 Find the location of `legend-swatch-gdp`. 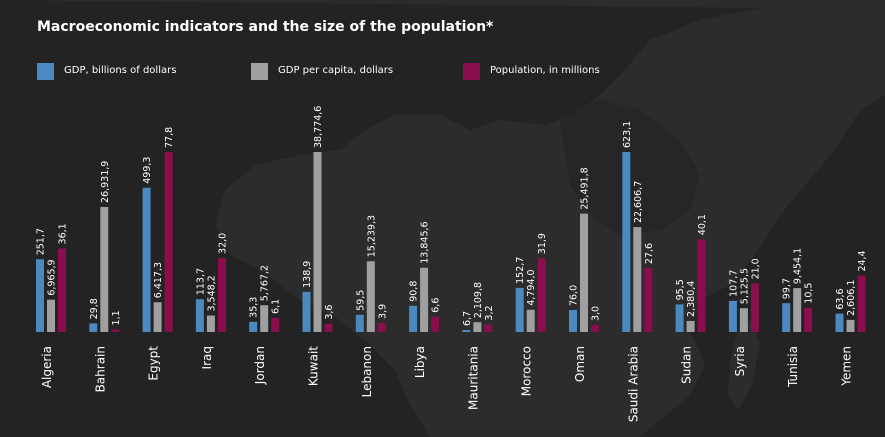

legend-swatch-gdp is located at coordinates (45, 71).